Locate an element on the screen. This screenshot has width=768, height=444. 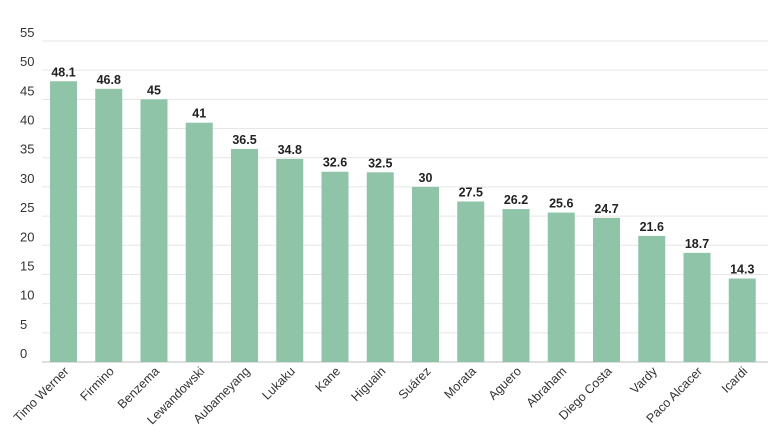
data-label: 26.2 is located at coordinates (516, 200).